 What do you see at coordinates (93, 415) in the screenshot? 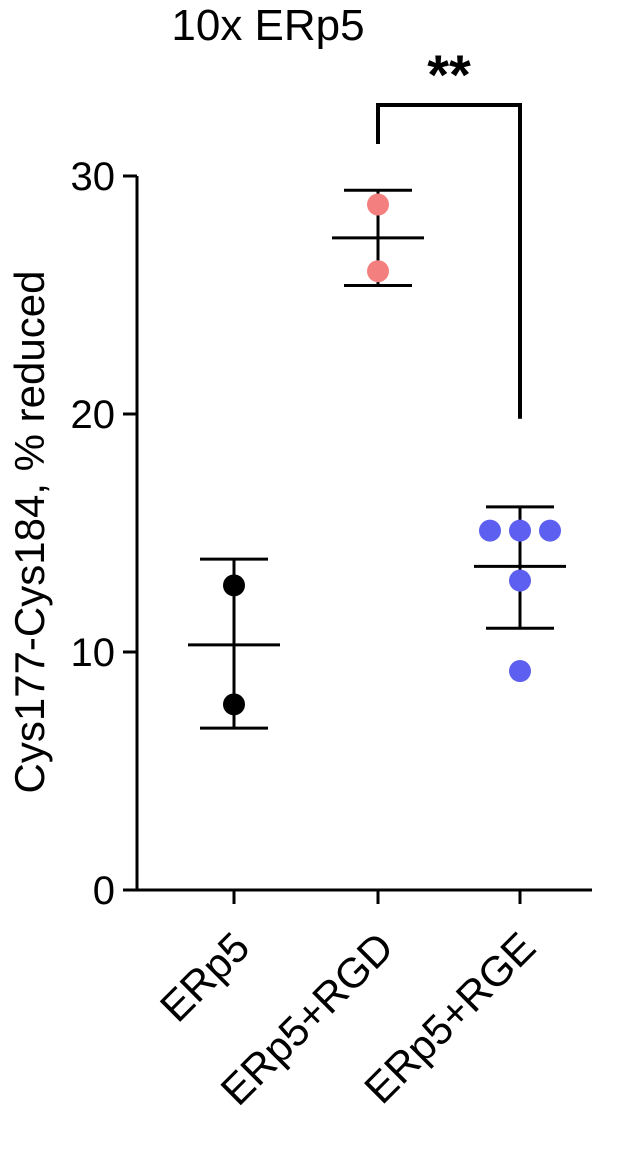
I see `y-tick-label: 20` at bounding box center [93, 415].